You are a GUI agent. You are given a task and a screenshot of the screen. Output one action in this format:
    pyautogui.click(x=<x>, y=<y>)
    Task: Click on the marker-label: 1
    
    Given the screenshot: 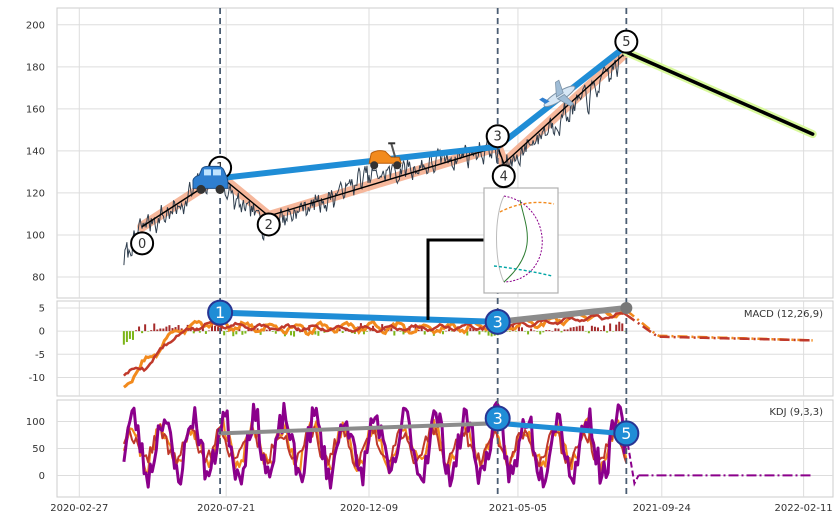 What is the action you would take?
    pyautogui.click(x=220, y=312)
    